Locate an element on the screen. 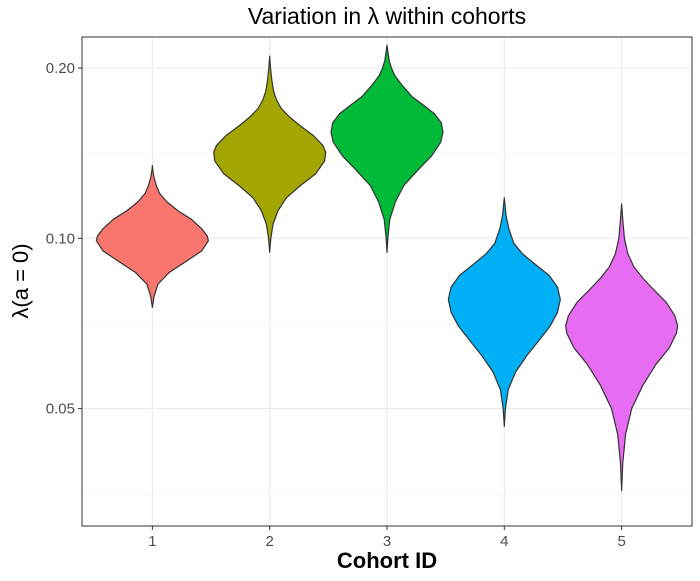 The width and height of the screenshot is (700, 581). y-axis: 0.05 0.10 0.20 is located at coordinates (64, 239).